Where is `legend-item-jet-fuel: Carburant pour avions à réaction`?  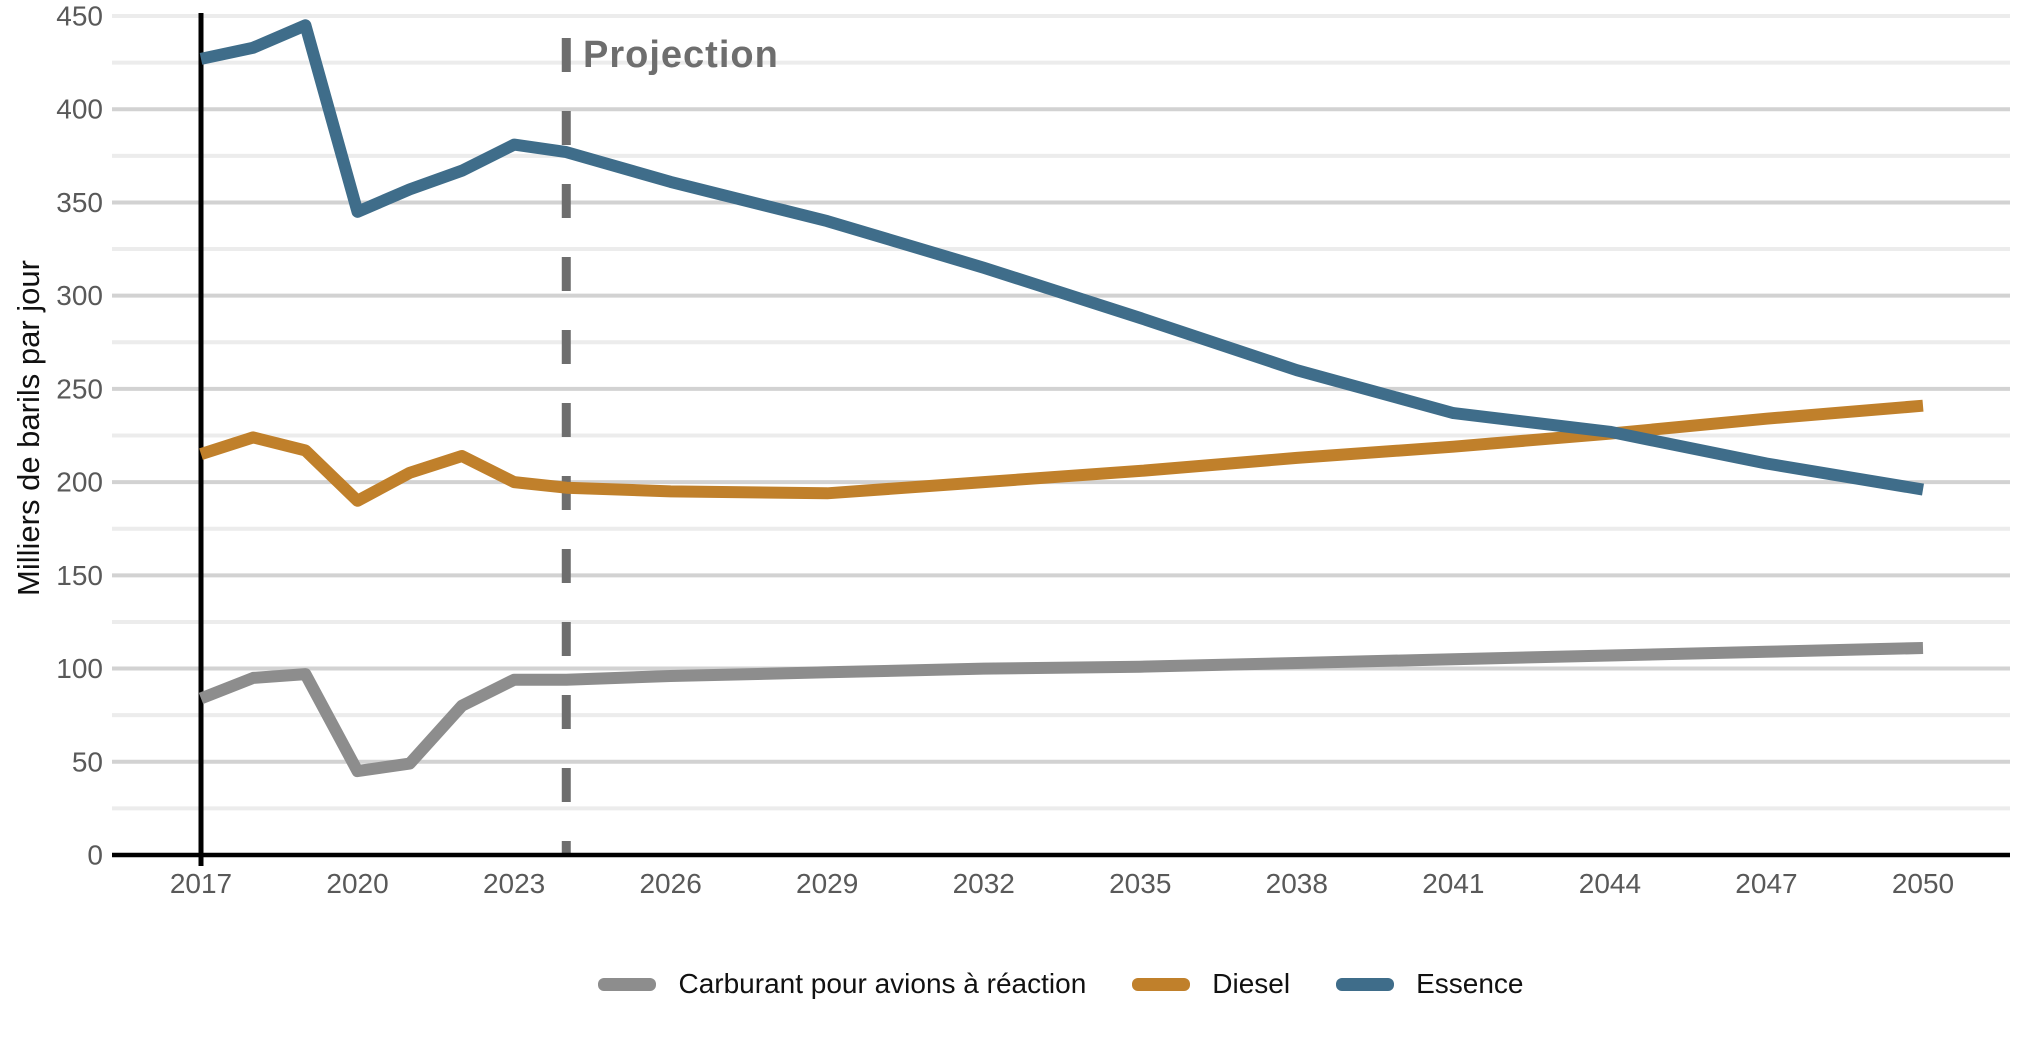
legend-item-jet-fuel: Carburant pour avions à réaction is located at coordinates (842, 984).